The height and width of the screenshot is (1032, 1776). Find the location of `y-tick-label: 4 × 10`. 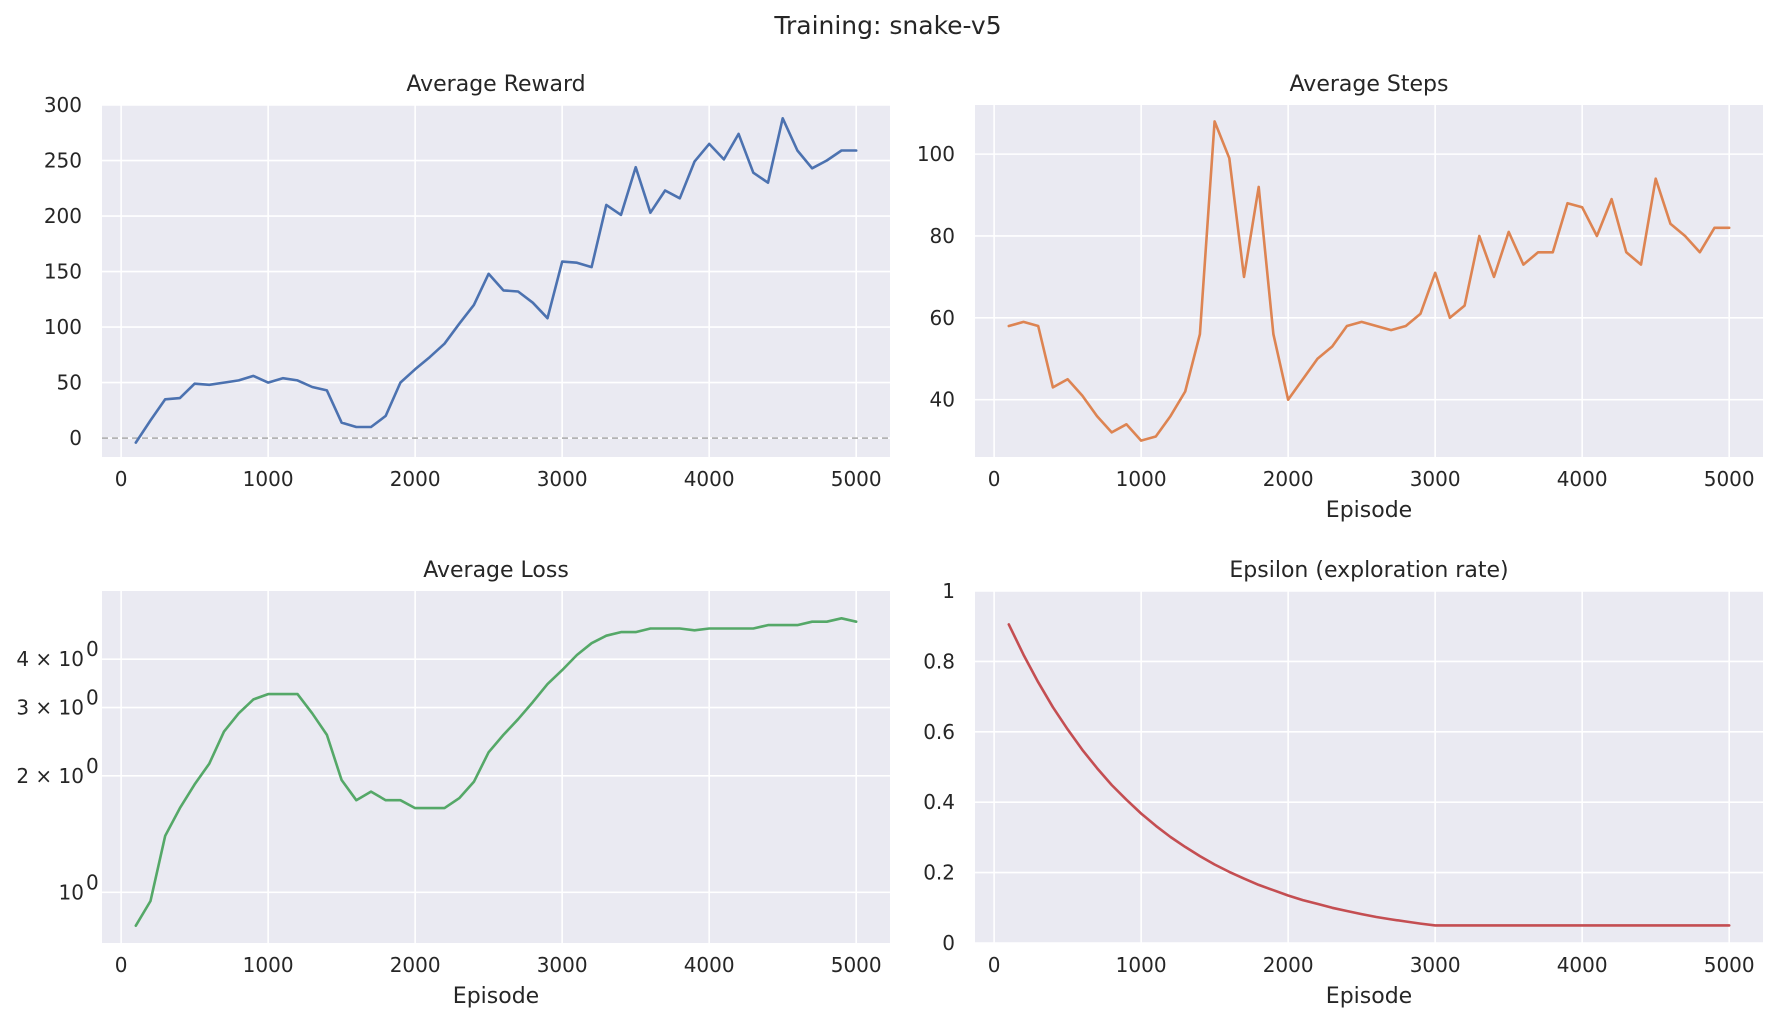

y-tick-label: 4 × 10 is located at coordinates (50, 659).